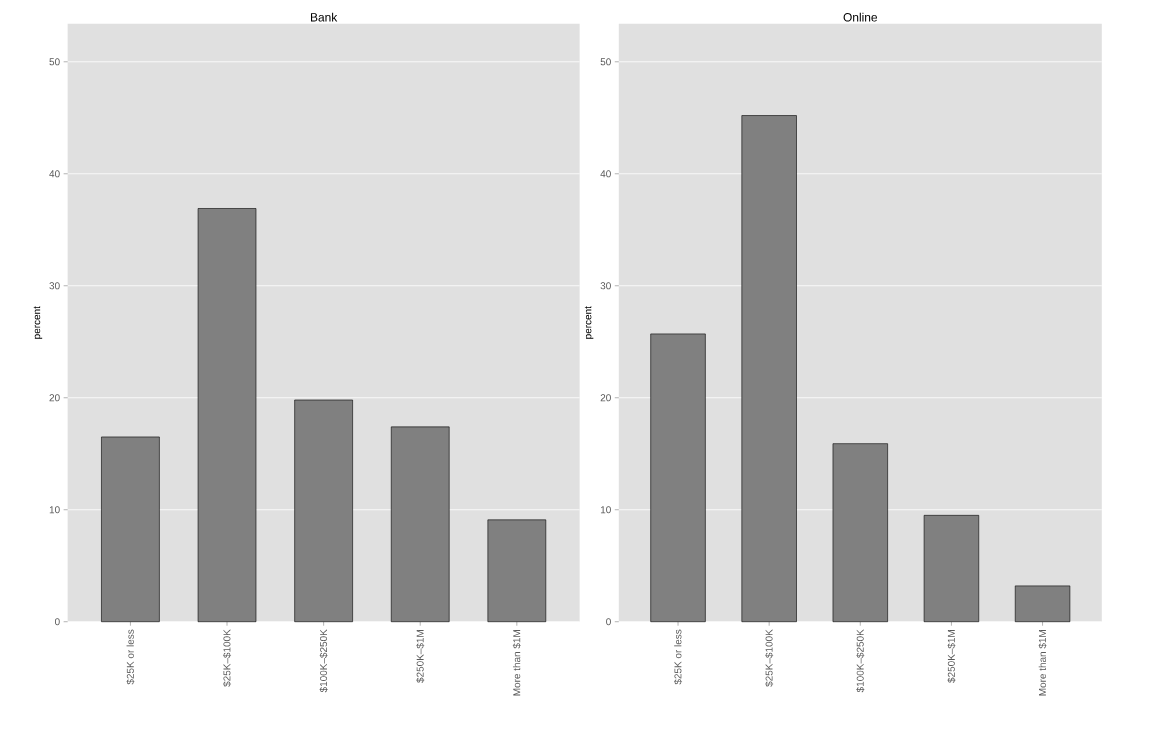 The width and height of the screenshot is (1167, 755). I want to click on chart-title: Online, so click(860, 17).